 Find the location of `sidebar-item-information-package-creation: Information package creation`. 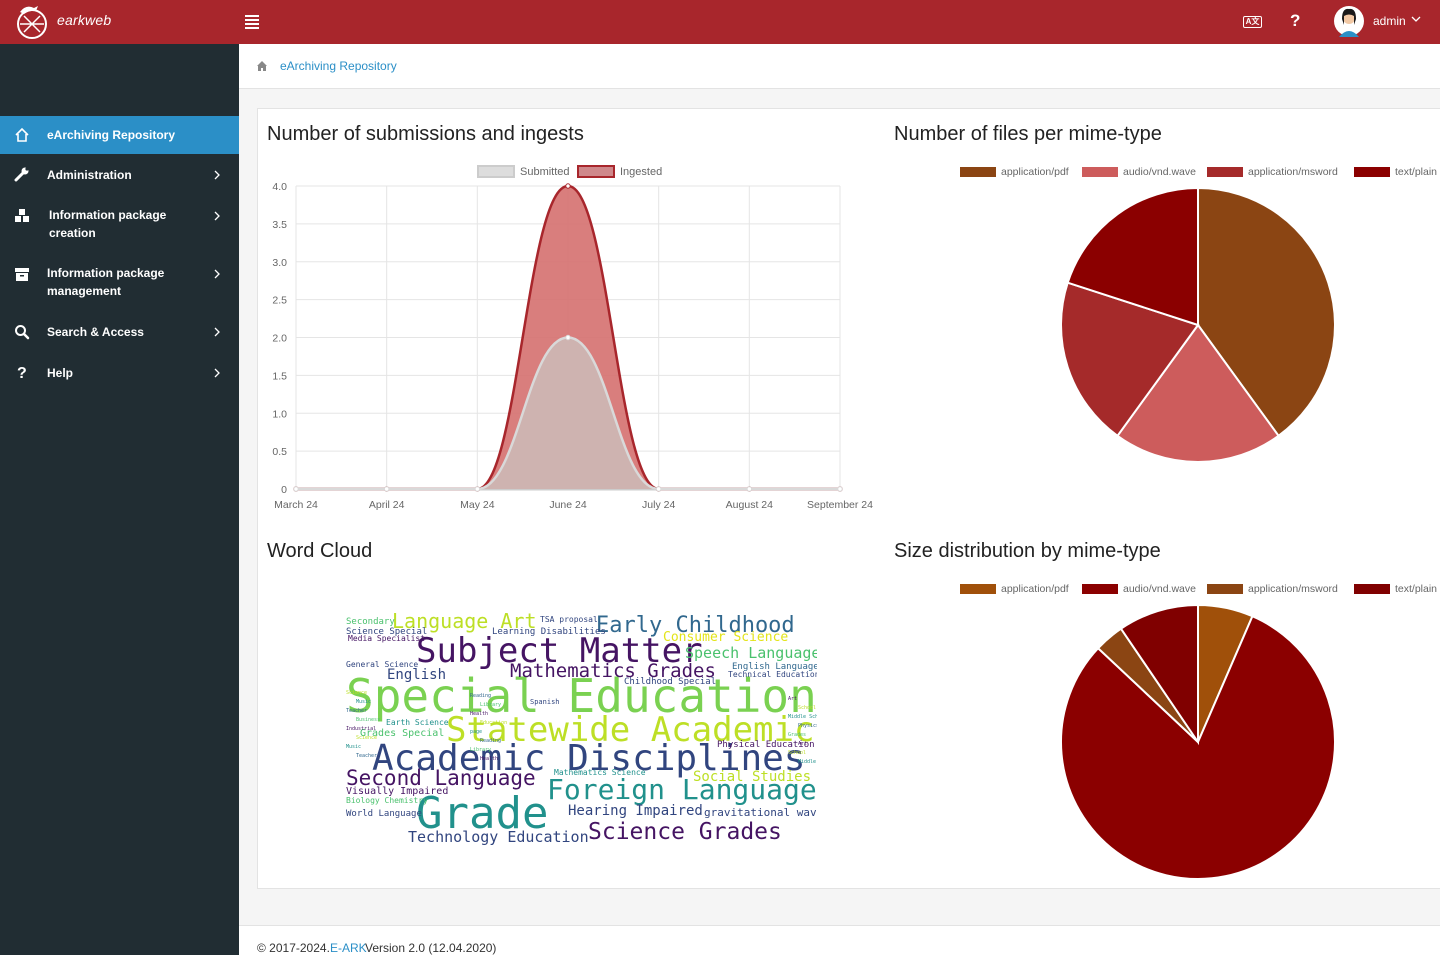

sidebar-item-information-package-creation: Information package creation is located at coordinates (119, 226).